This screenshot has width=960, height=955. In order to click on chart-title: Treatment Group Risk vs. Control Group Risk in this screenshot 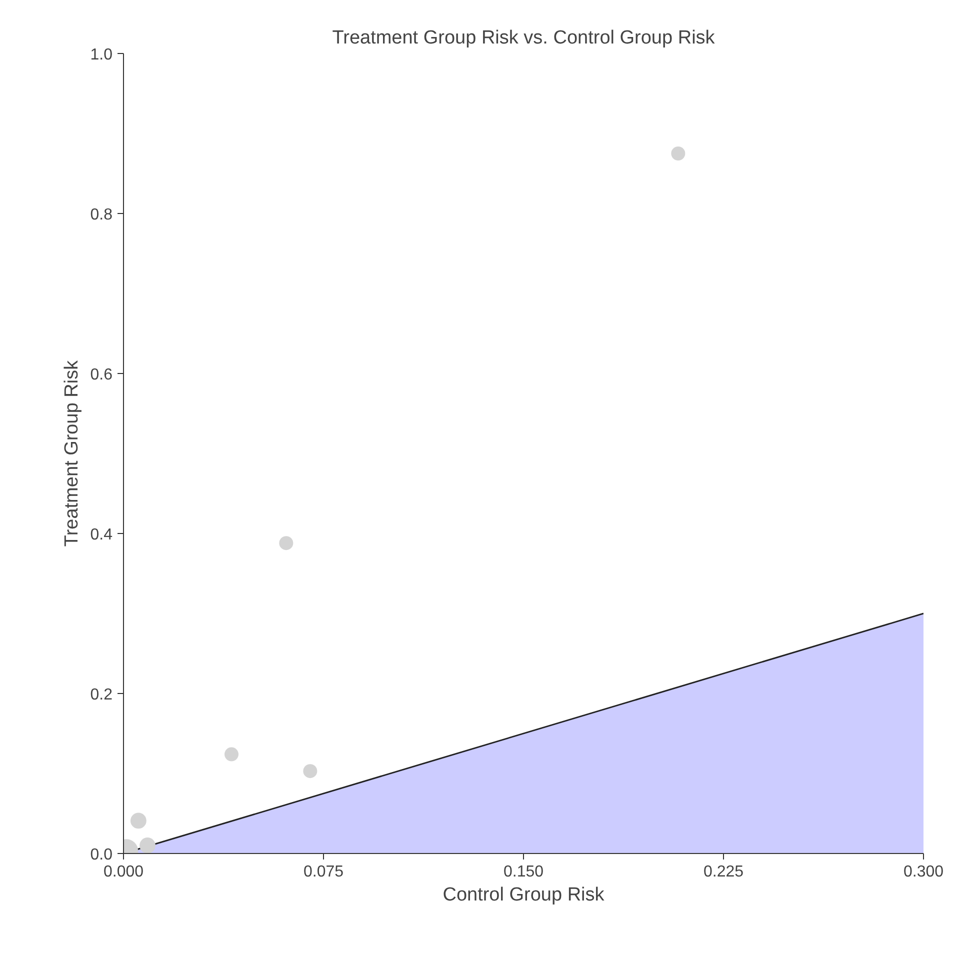, I will do `click(524, 38)`.